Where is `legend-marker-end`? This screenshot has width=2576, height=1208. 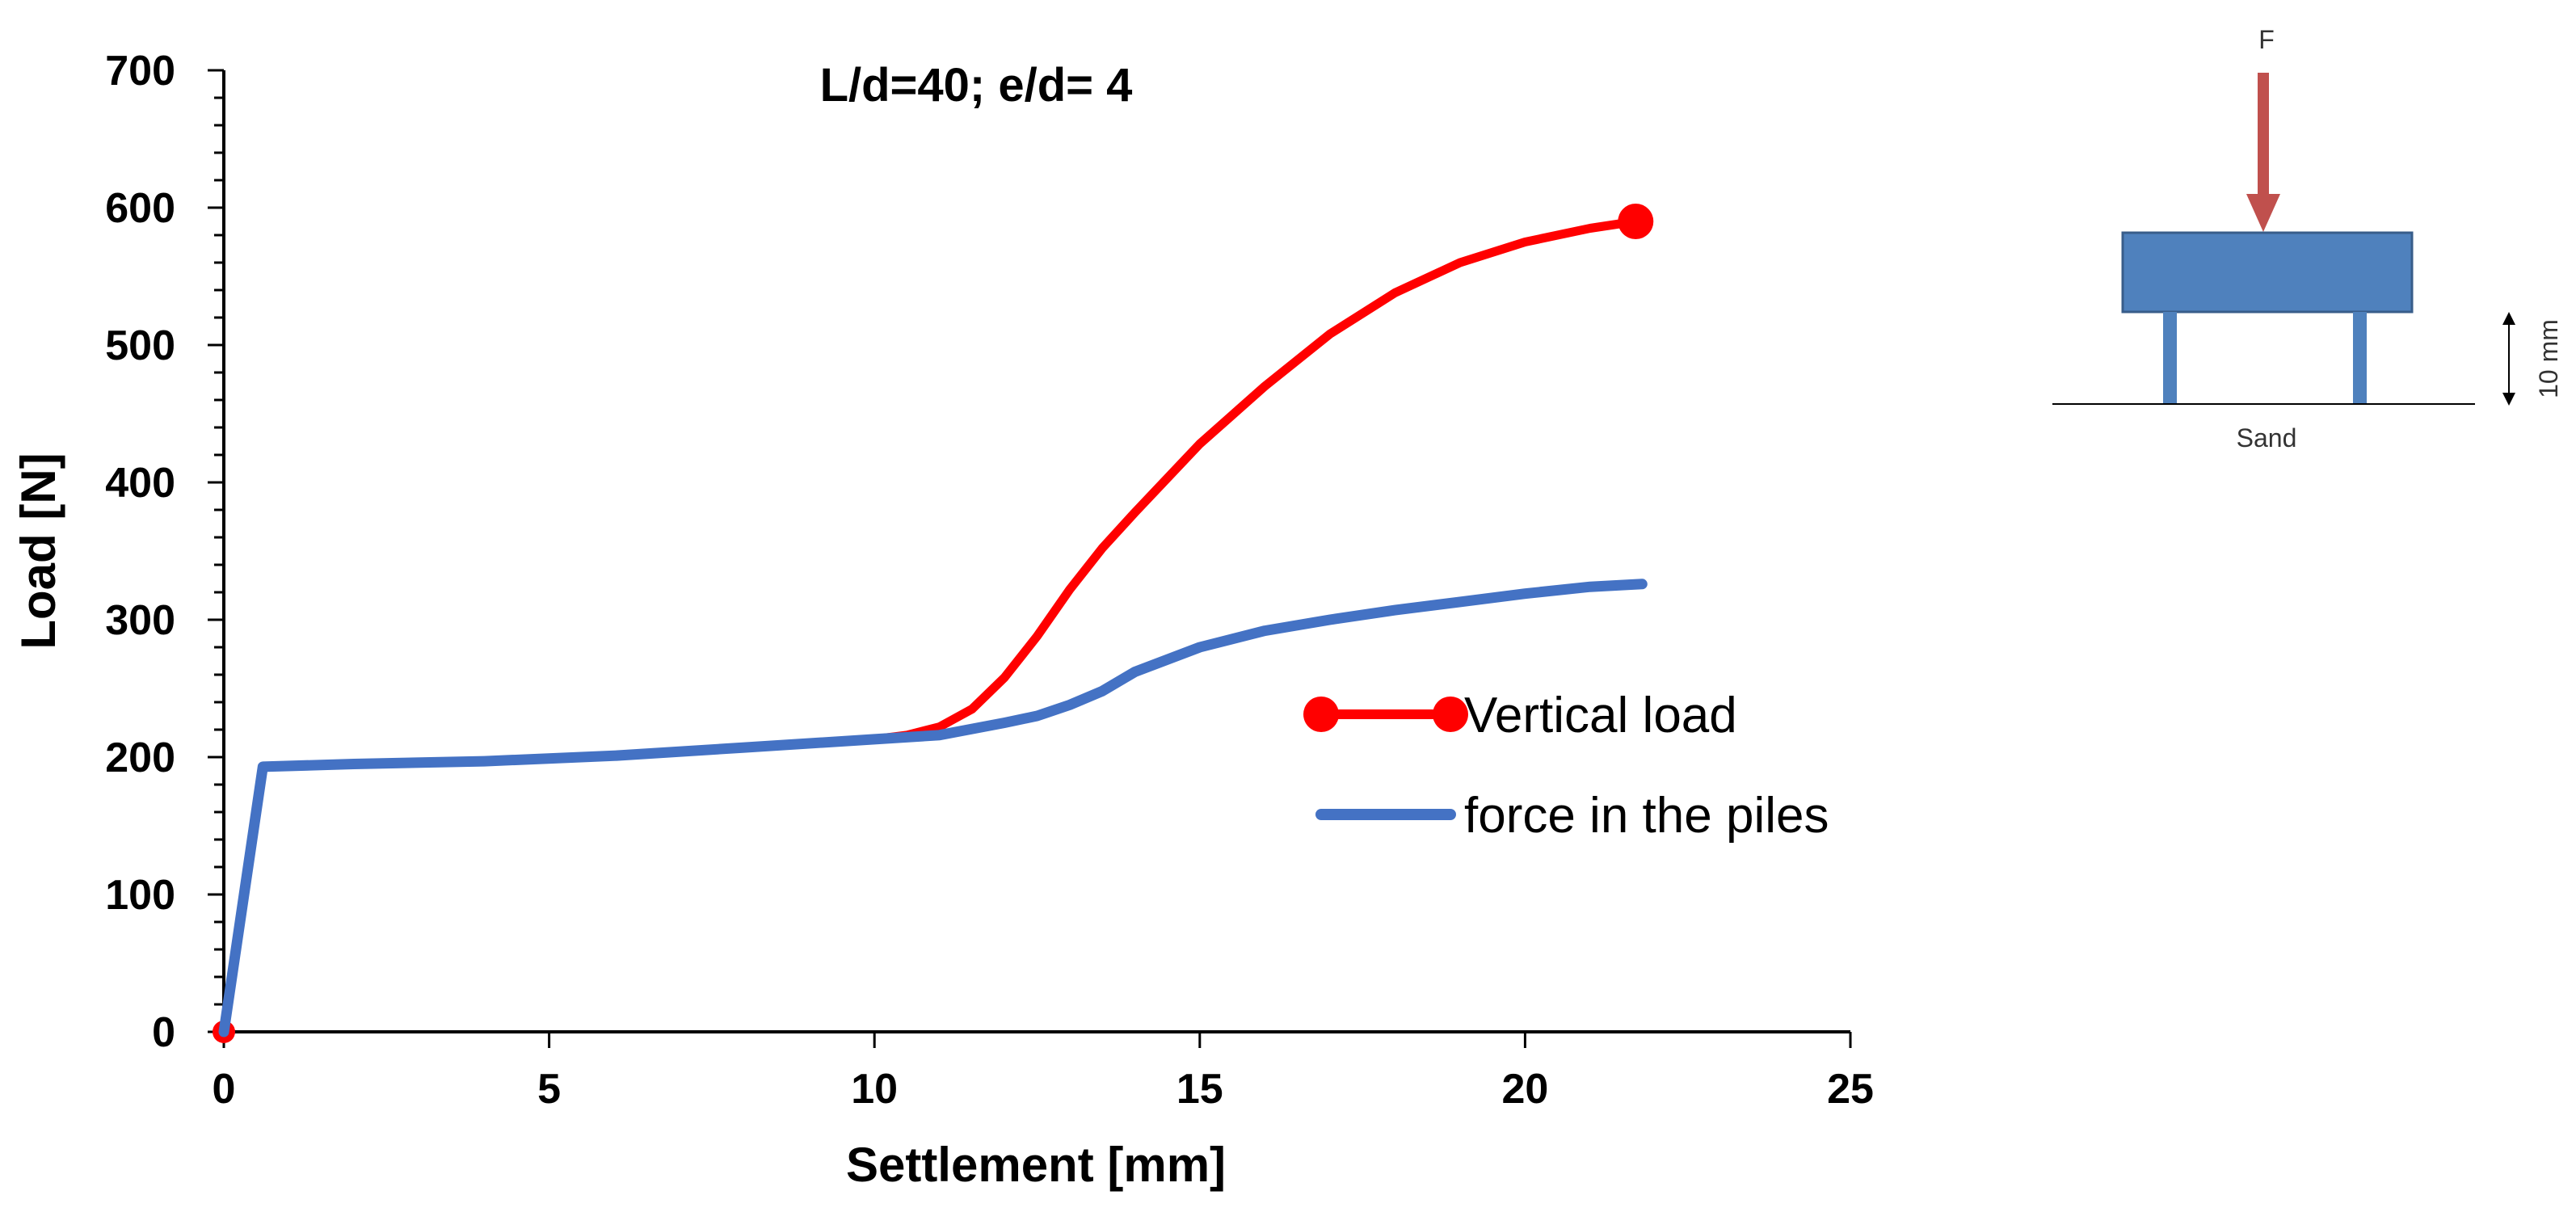 legend-marker-end is located at coordinates (1450, 714).